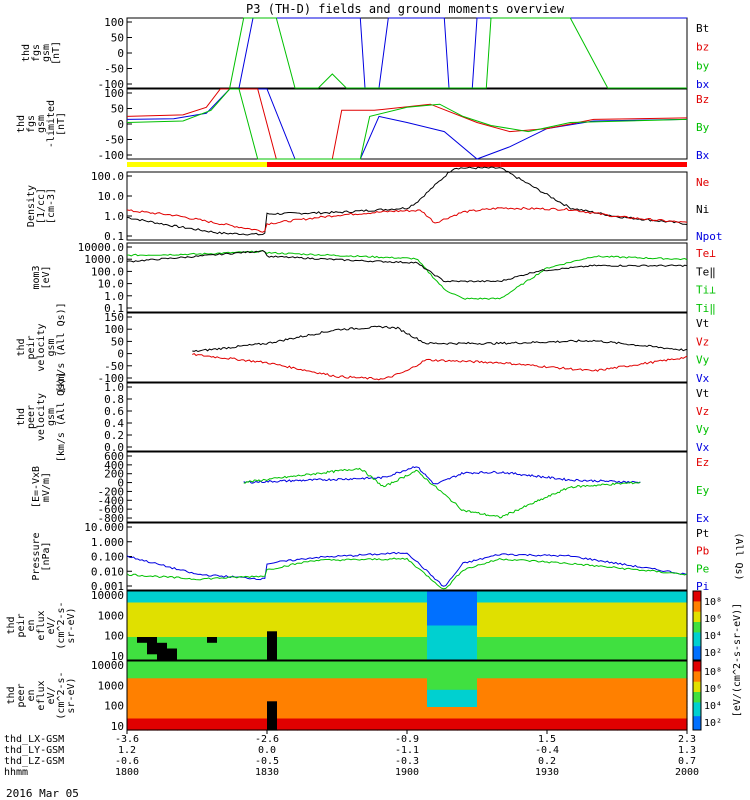  What do you see at coordinates (31, 124) in the screenshot?
I see `y-label-line: fgs` at bounding box center [31, 124].